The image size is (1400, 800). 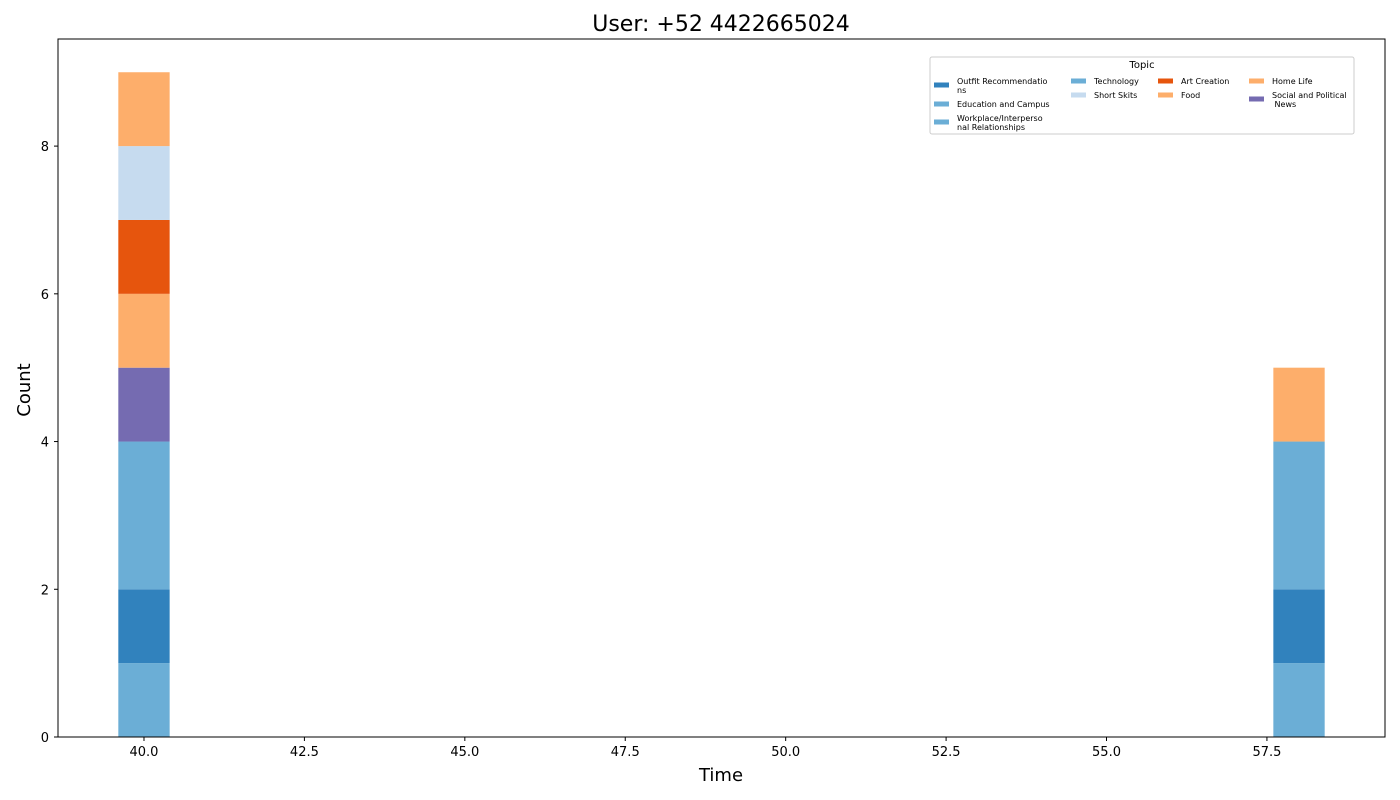 I want to click on y-tick-label: 8, so click(x=45, y=147).